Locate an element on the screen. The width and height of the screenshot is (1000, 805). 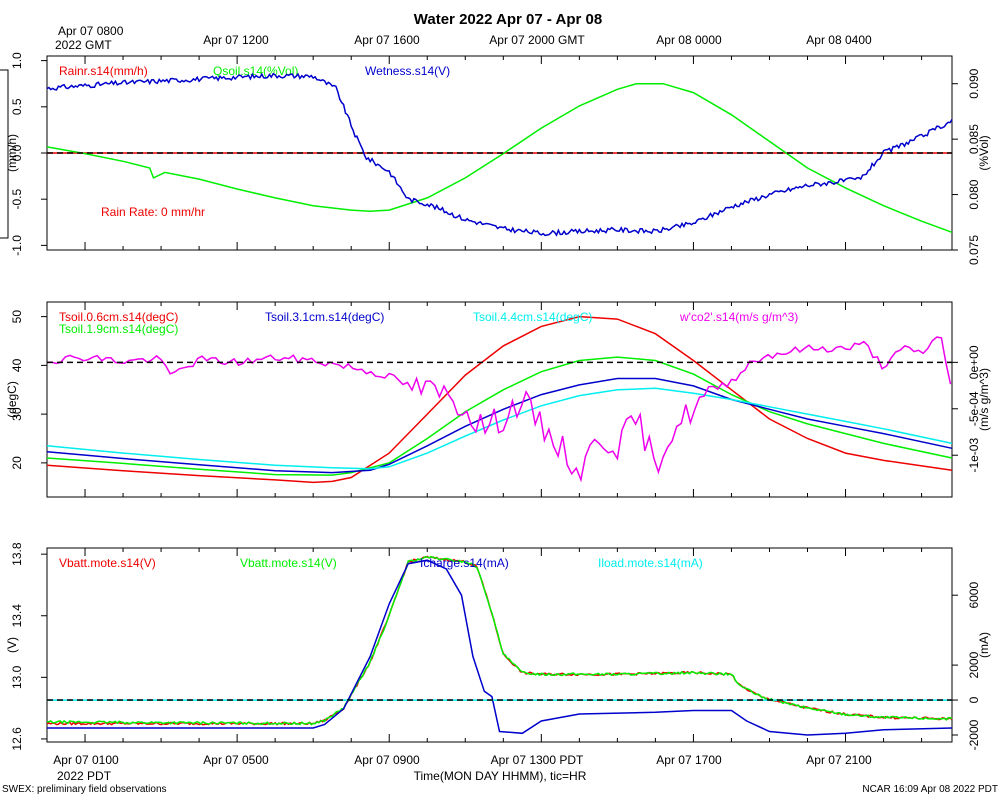
series-line-blue is located at coordinates (499, 425).